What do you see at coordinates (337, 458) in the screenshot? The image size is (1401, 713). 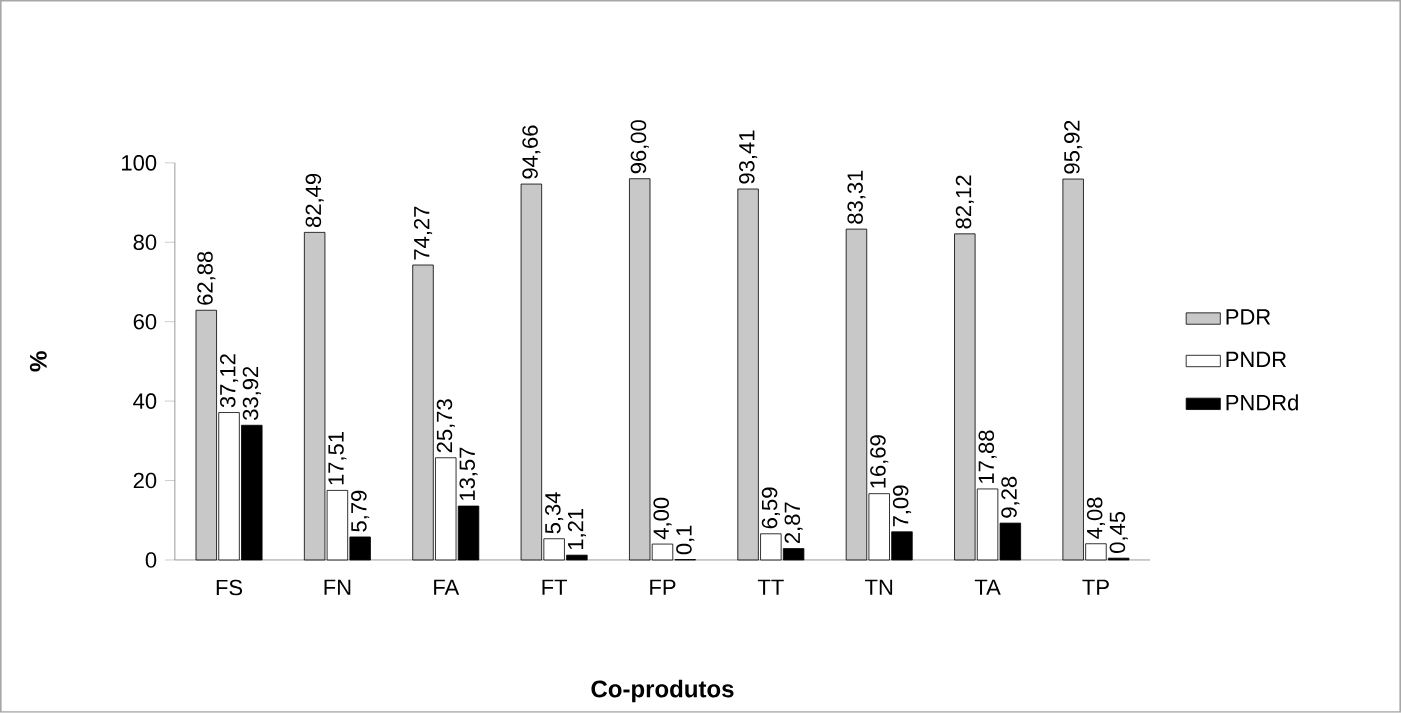 I see `data-label: 17,51` at bounding box center [337, 458].